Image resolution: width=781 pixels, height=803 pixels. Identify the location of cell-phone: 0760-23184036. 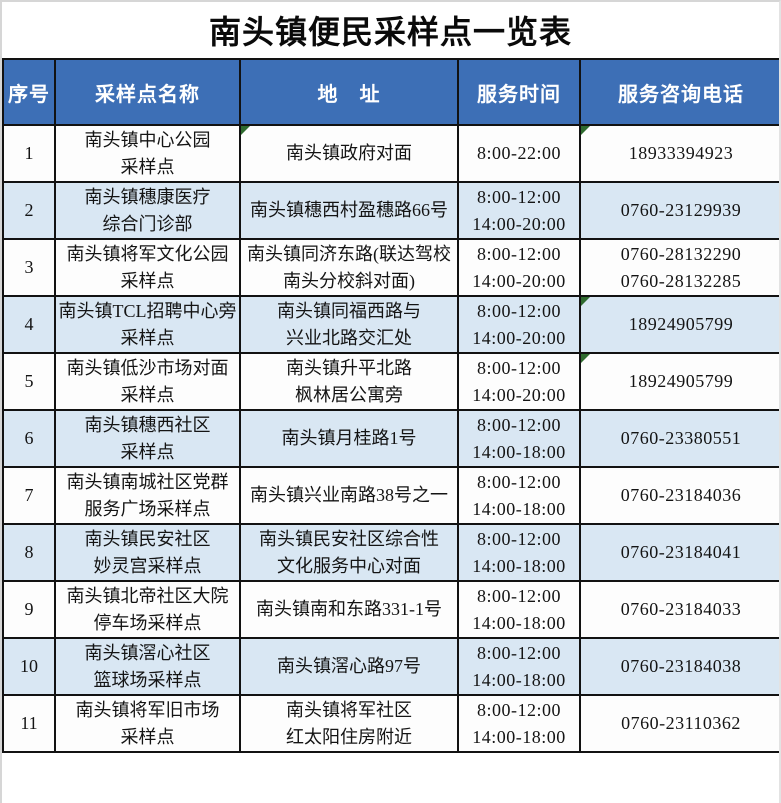
(679, 495).